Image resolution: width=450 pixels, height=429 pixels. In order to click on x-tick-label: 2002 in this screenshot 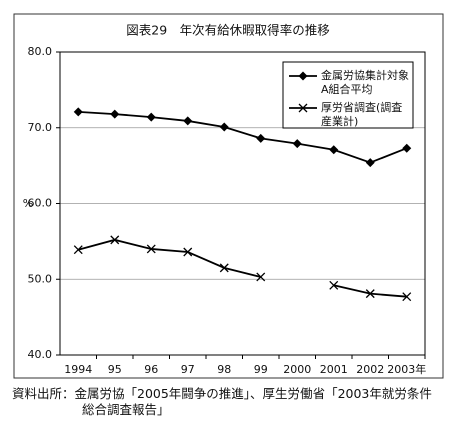, I will do `click(370, 369)`.